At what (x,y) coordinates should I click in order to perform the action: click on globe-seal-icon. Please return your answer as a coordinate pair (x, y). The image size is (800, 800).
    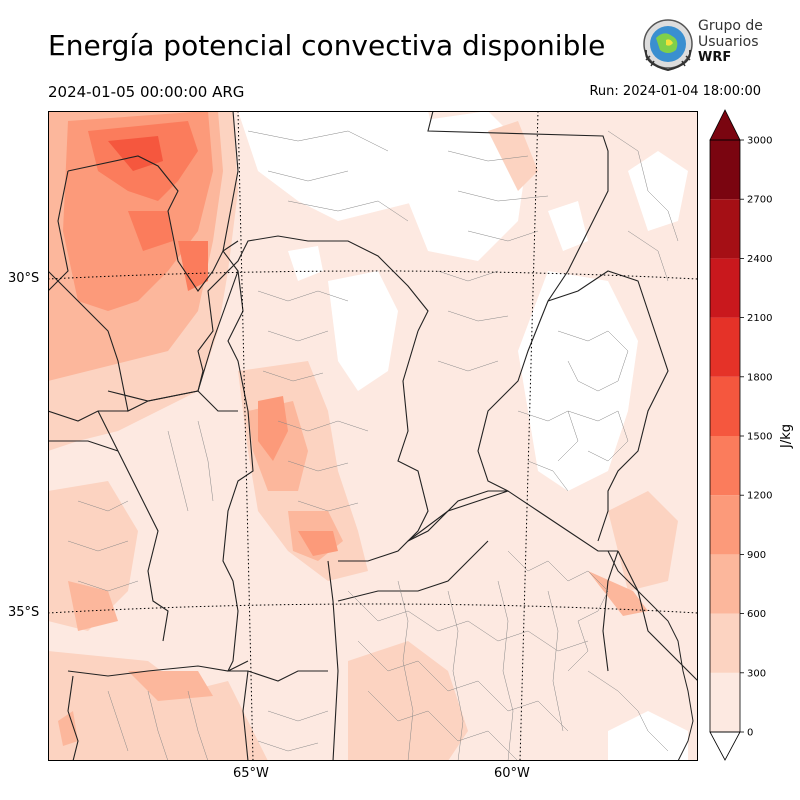
    Looking at the image, I should click on (668, 45).